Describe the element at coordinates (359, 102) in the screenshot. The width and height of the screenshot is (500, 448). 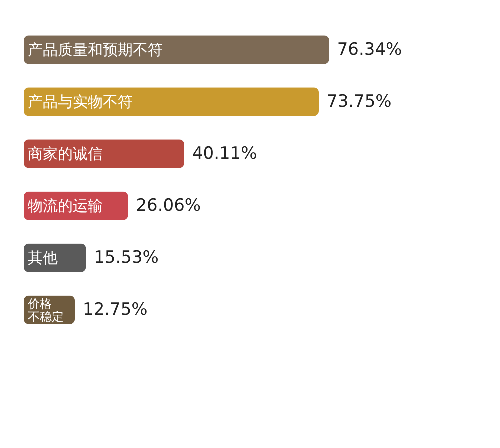
I see `data-label: 73.75%` at that location.